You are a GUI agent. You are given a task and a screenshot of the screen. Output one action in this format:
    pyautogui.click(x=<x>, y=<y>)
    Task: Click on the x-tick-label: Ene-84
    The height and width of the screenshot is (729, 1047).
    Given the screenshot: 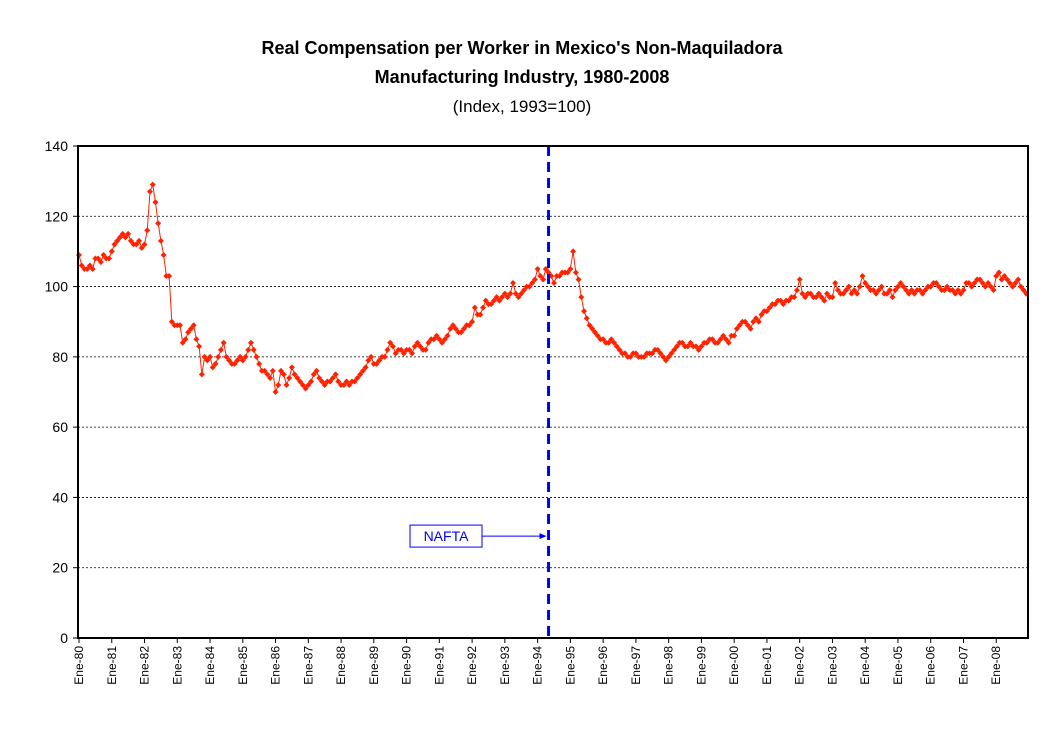 What is the action you would take?
    pyautogui.click(x=210, y=665)
    